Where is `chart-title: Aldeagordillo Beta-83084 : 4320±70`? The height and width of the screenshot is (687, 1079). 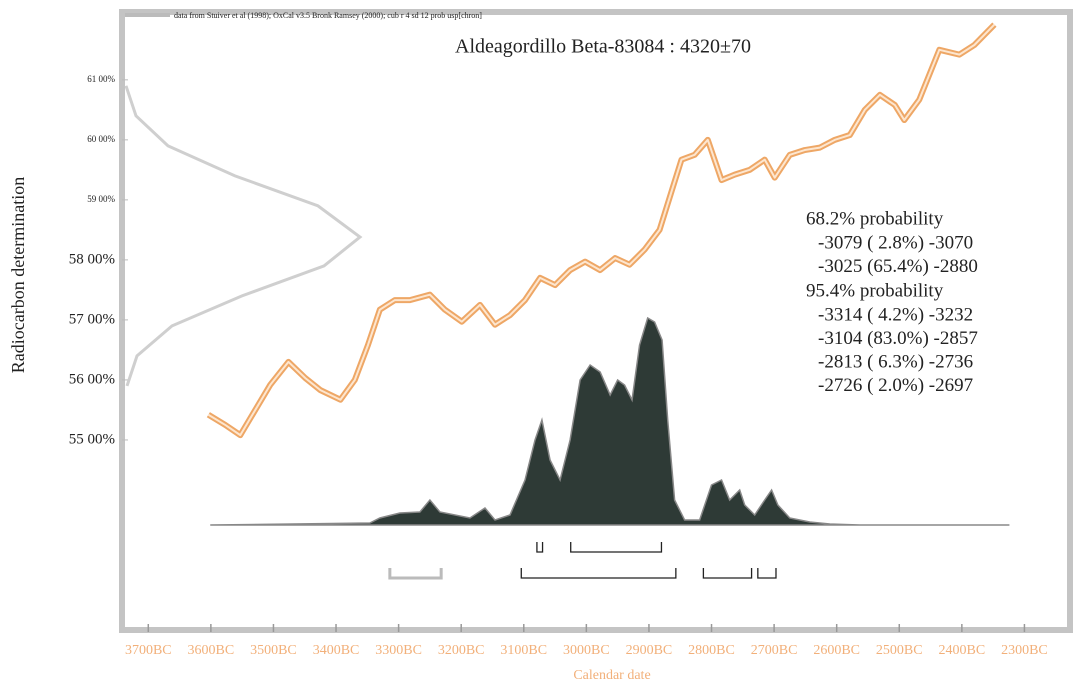
chart-title: Aldeagordillo Beta-83084 : 4320±70 is located at coordinates (603, 47).